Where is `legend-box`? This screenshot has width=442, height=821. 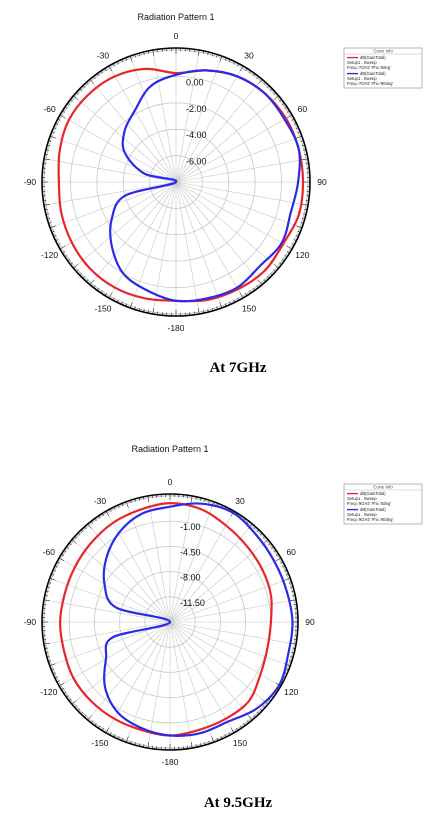
legend-box is located at coordinates (383, 68).